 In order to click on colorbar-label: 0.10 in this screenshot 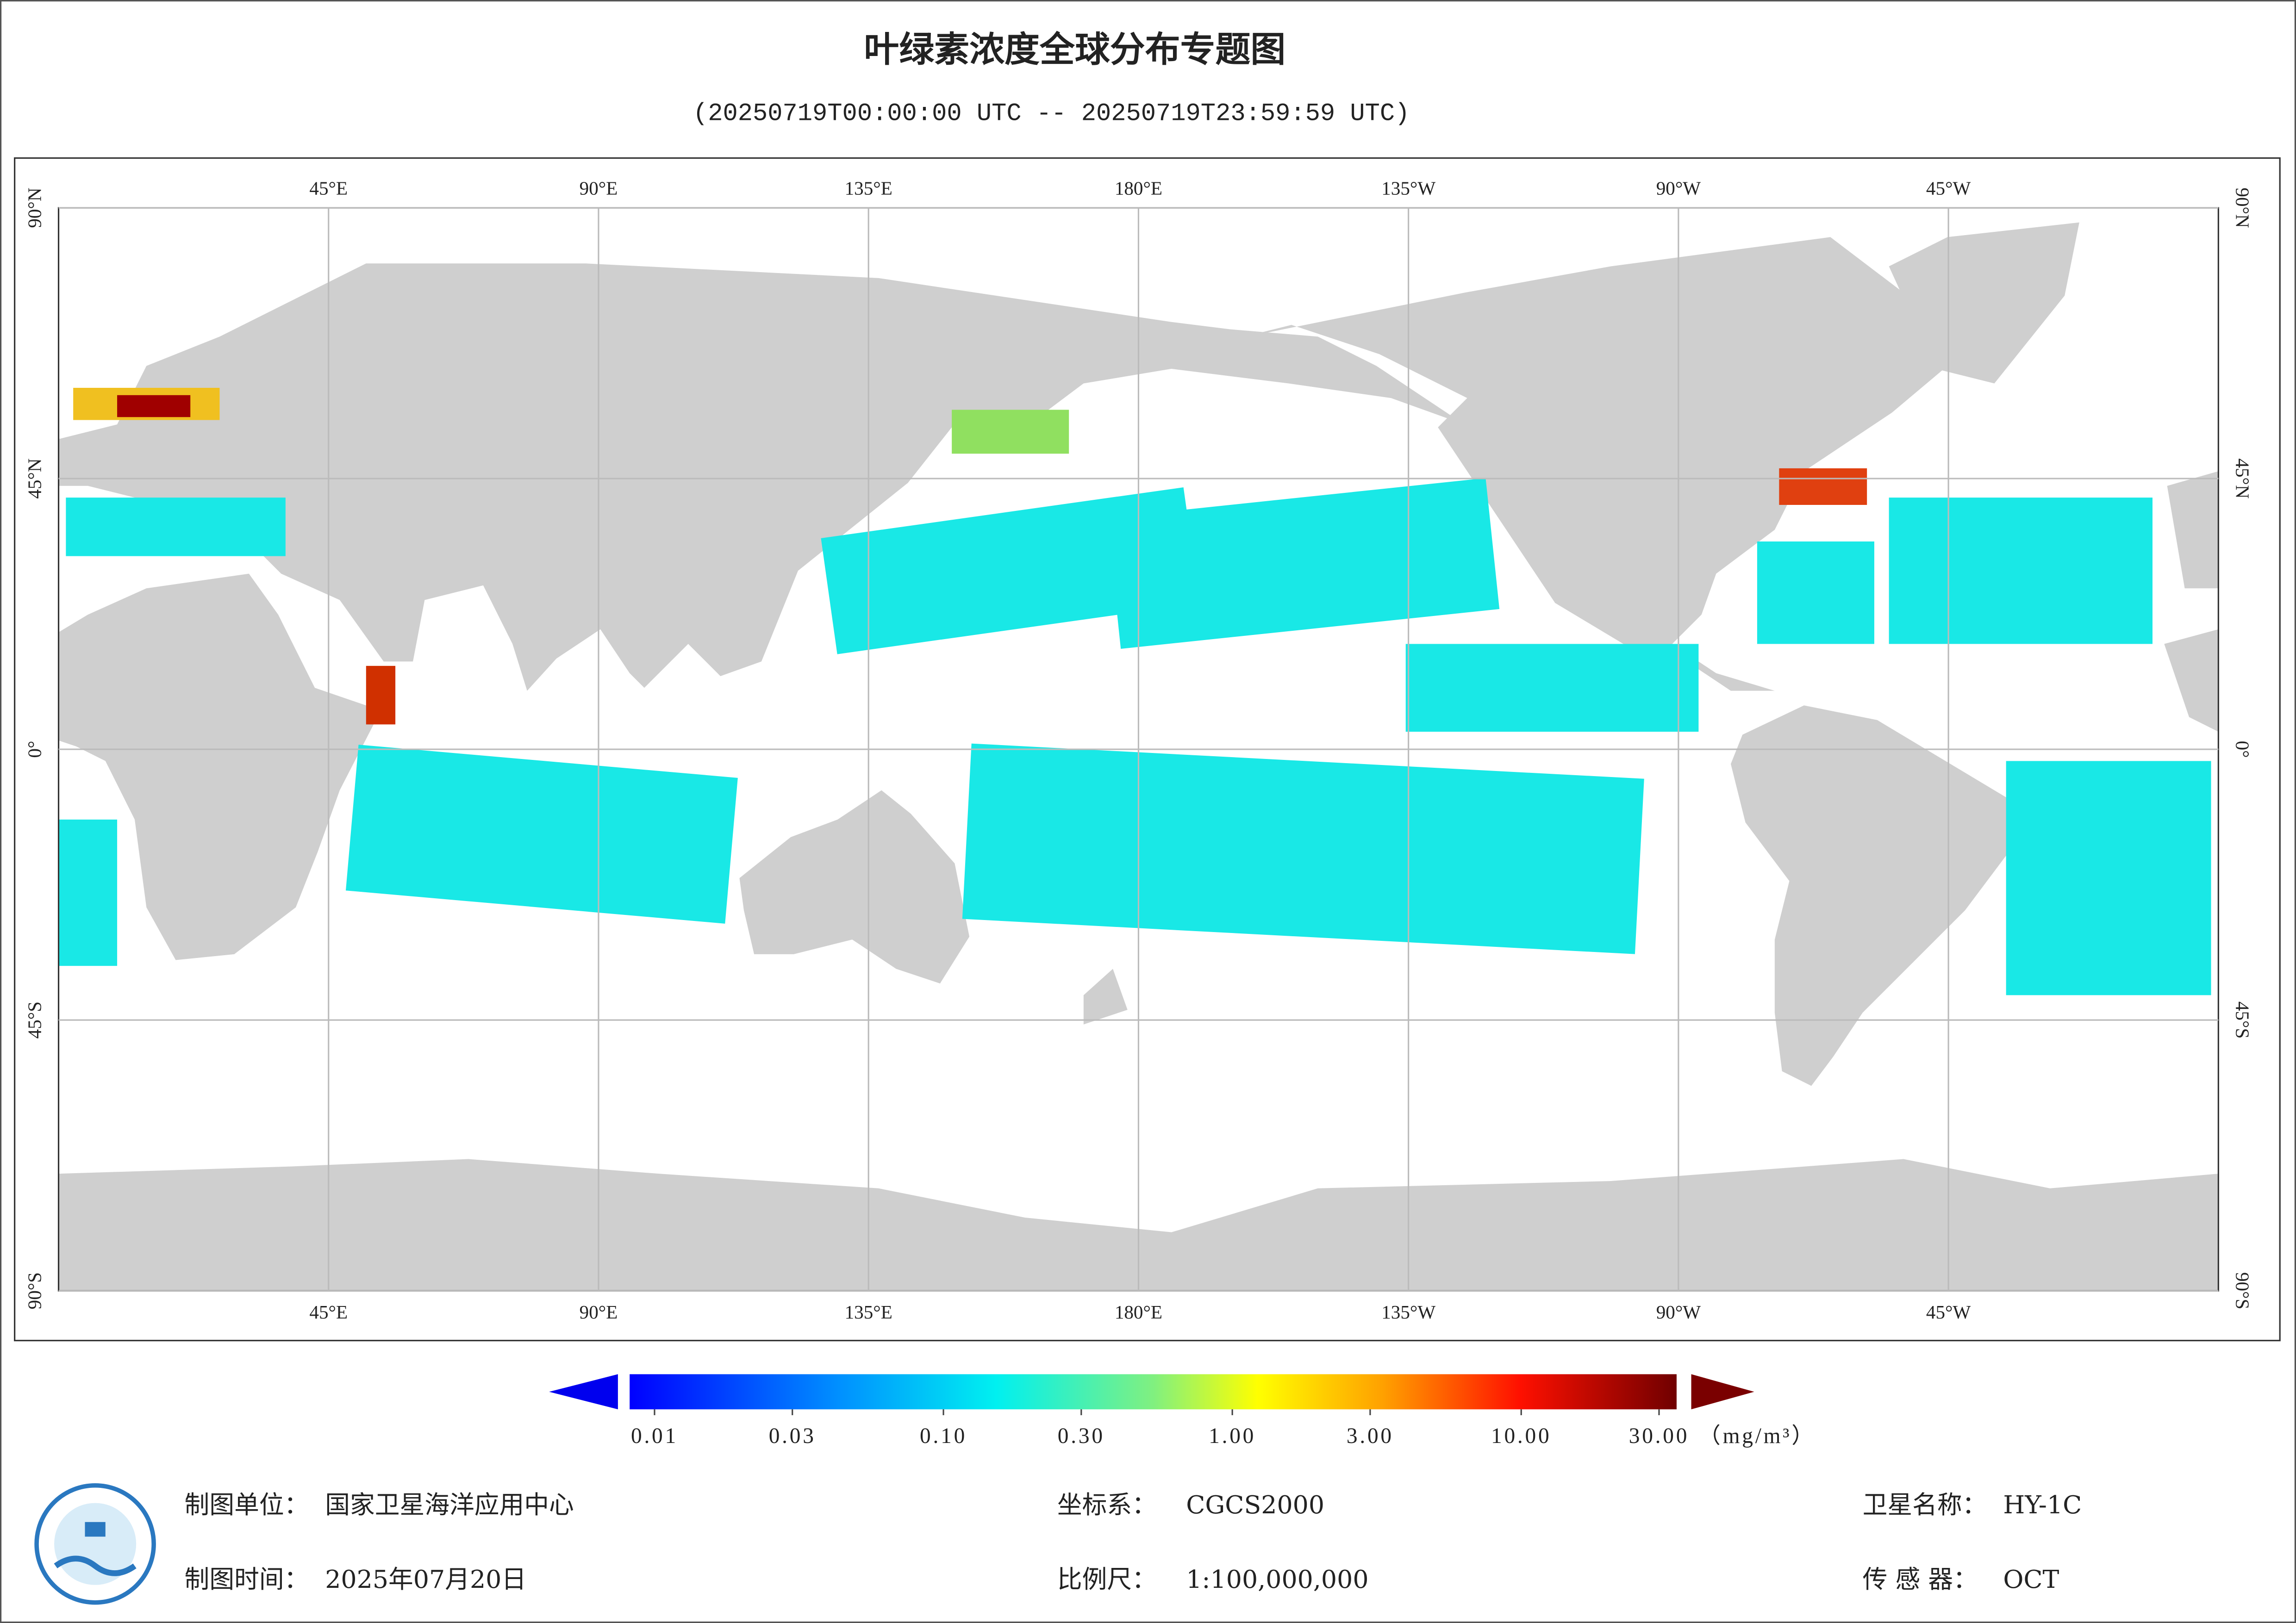, I will do `click(943, 1436)`.